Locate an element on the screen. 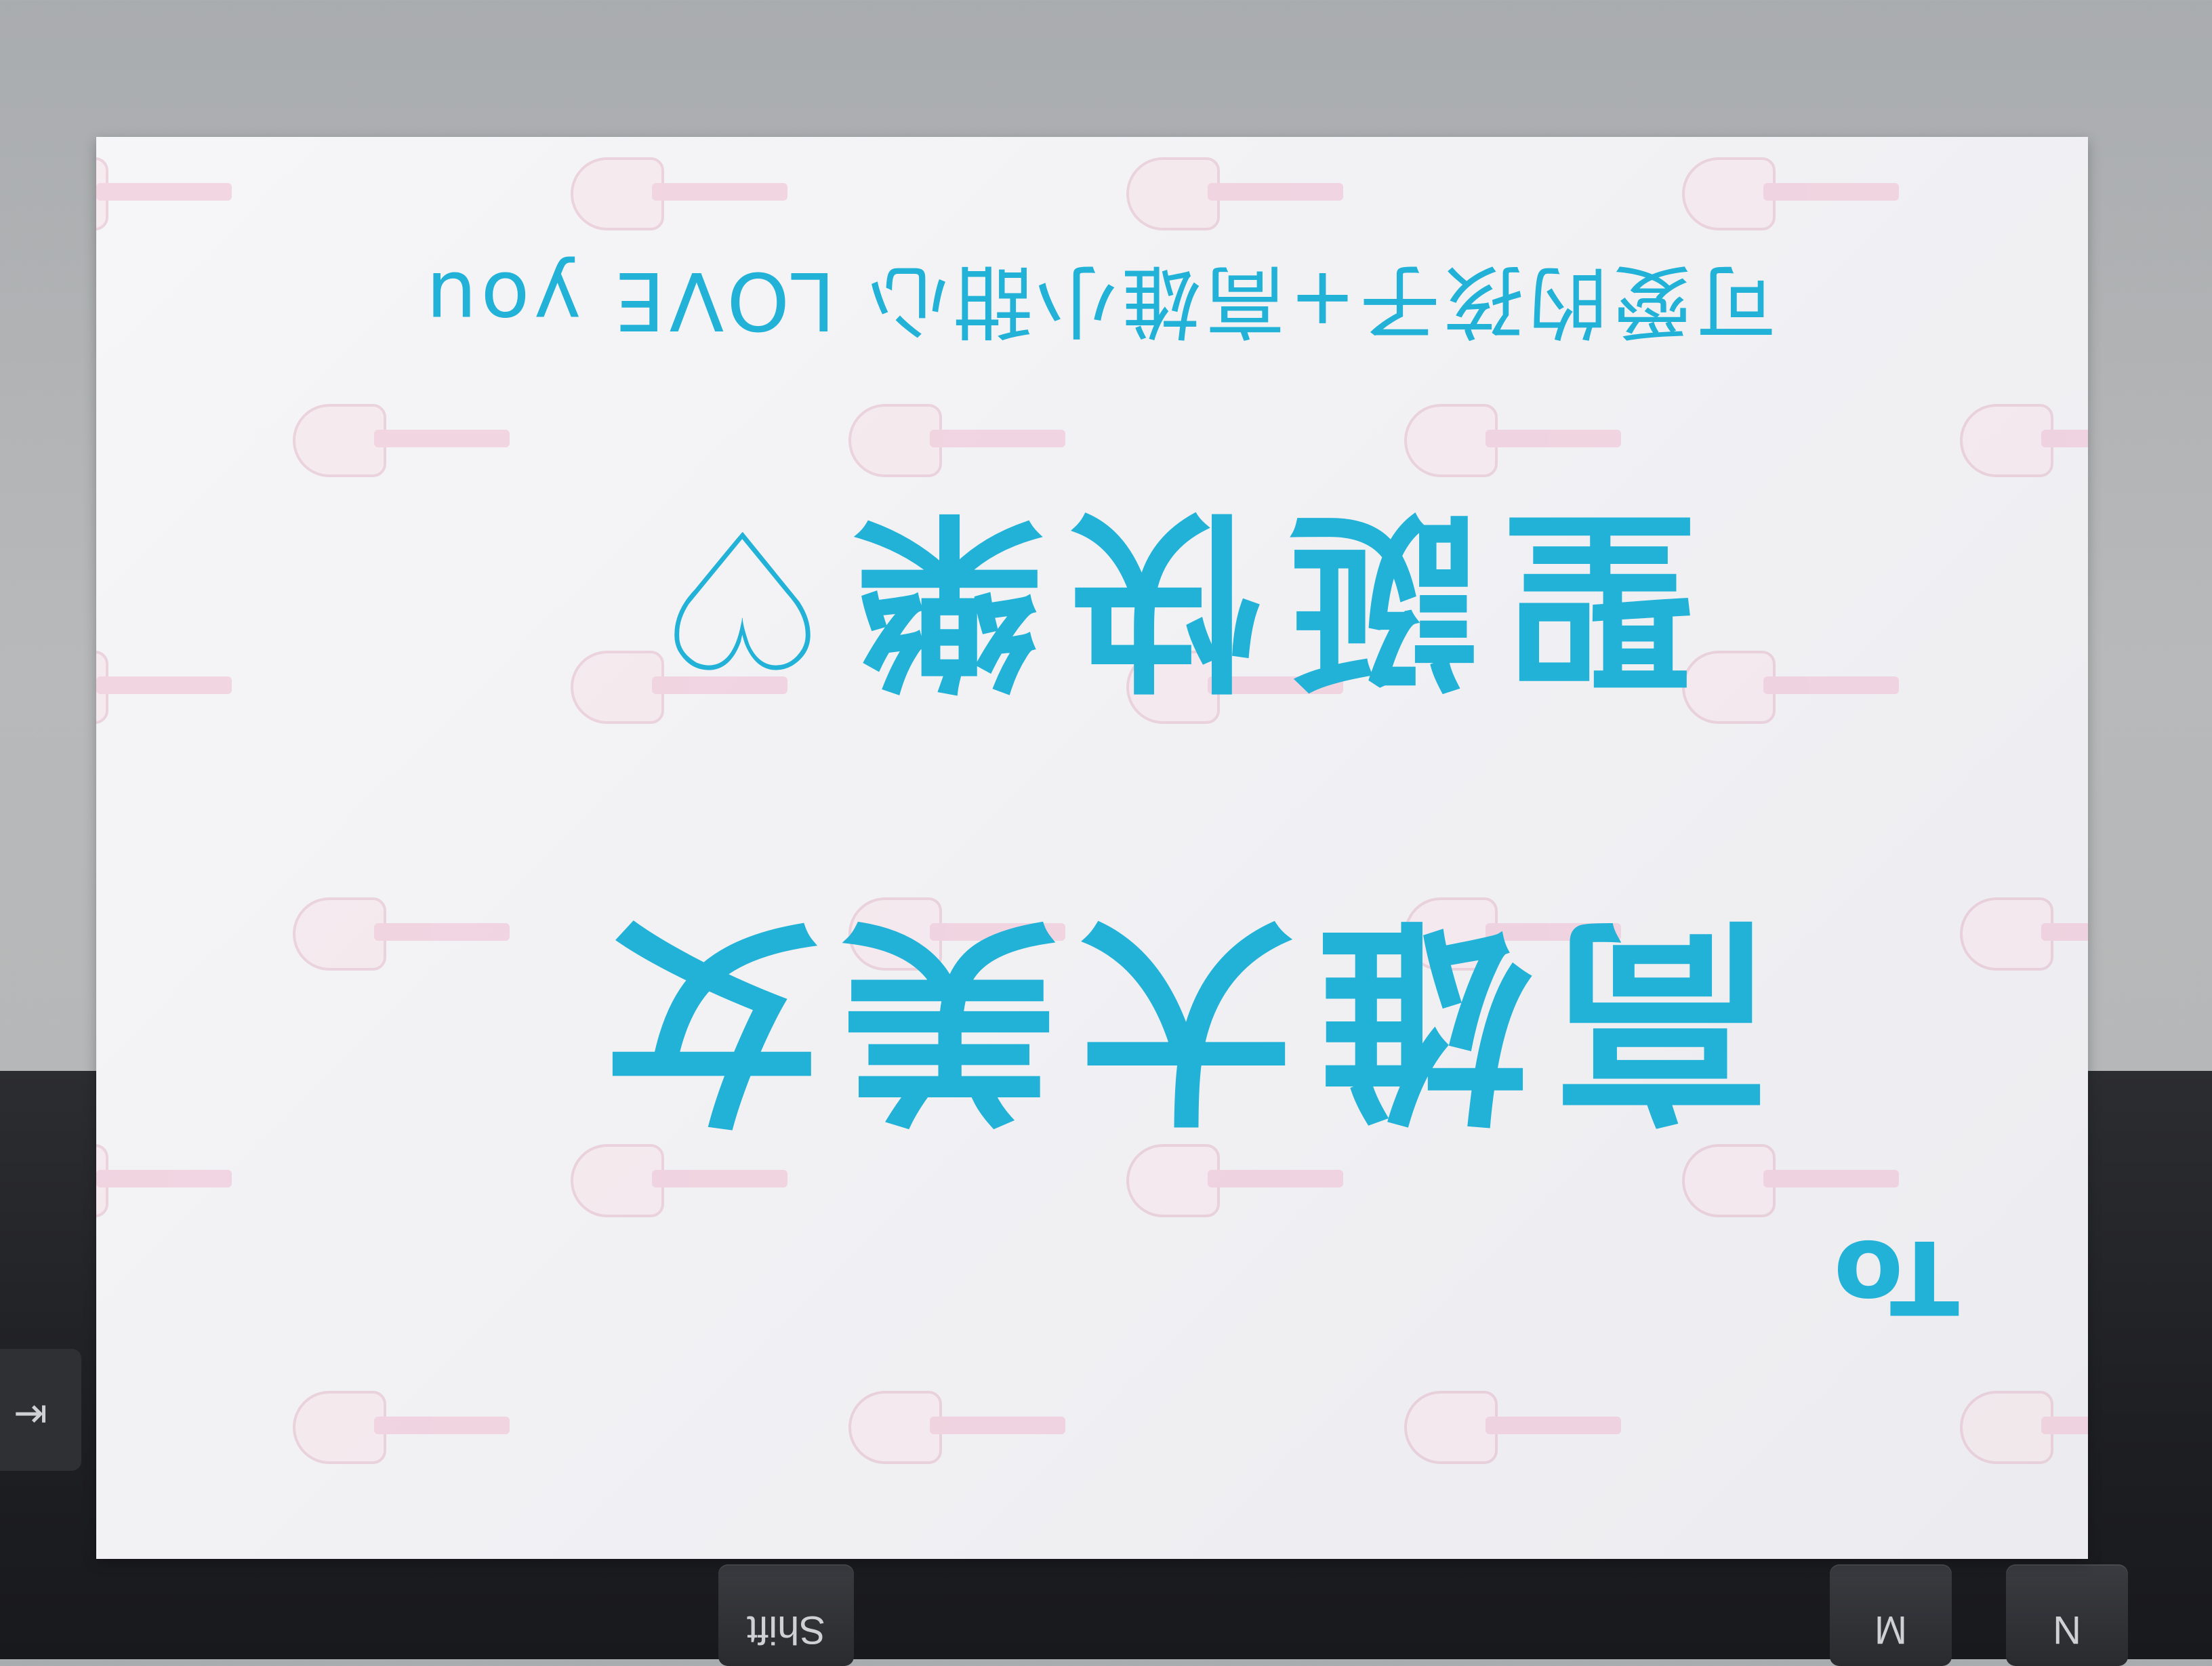 This screenshot has width=2212, height=1666. tab-key: ⇥ is located at coordinates (40, 1410).